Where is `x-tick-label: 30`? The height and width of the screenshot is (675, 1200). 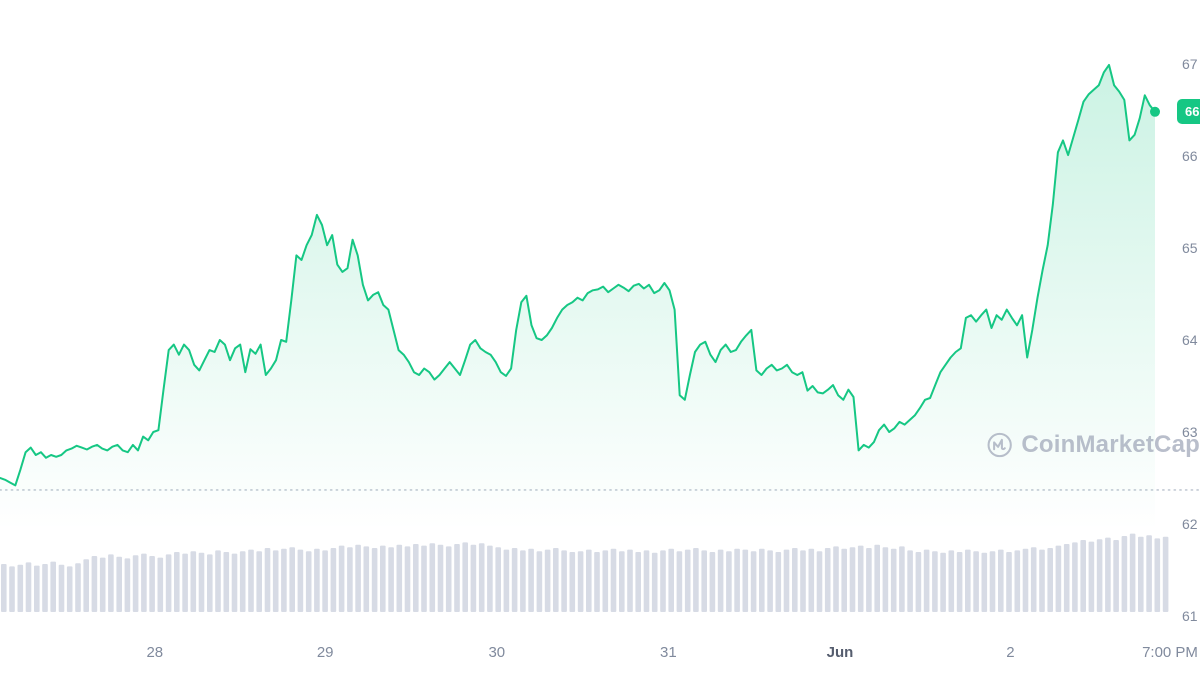 x-tick-label: 30 is located at coordinates (497, 652).